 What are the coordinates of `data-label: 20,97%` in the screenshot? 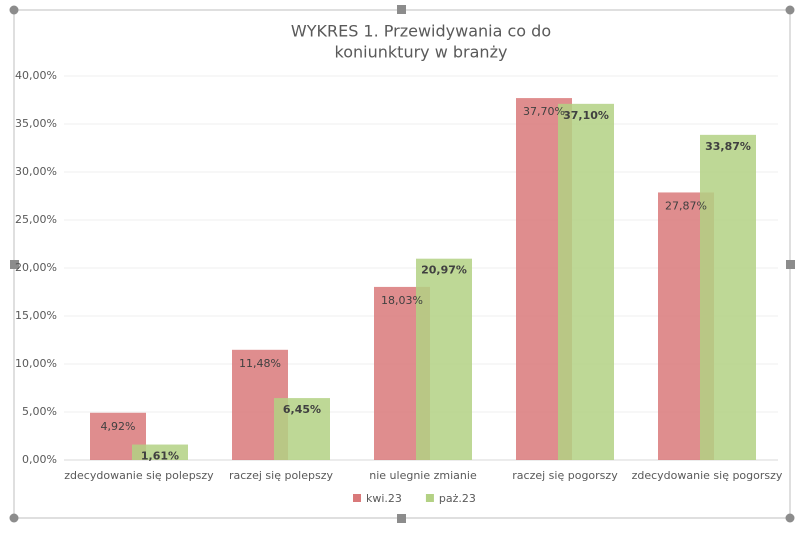 It's located at (444, 270).